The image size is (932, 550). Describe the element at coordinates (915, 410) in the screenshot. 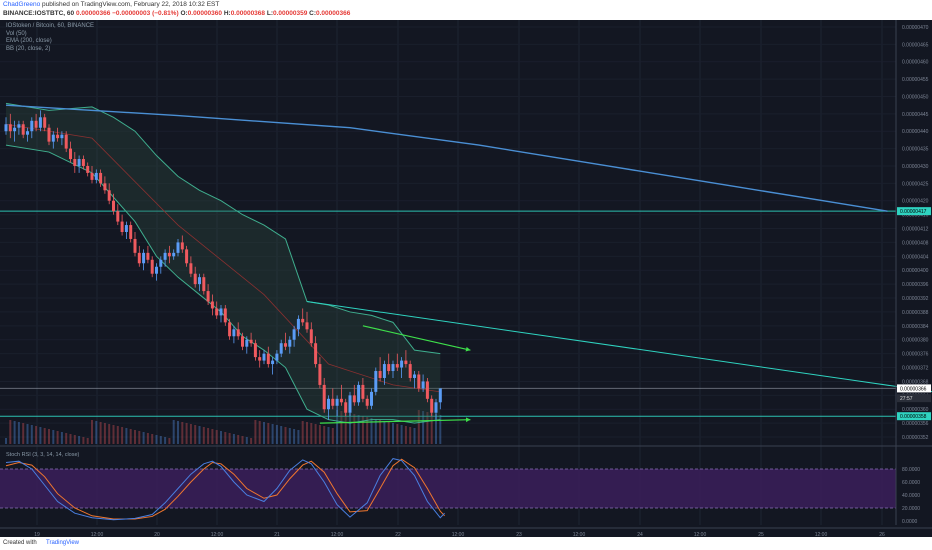

I see `y-tick-label: 0.00000360` at that location.